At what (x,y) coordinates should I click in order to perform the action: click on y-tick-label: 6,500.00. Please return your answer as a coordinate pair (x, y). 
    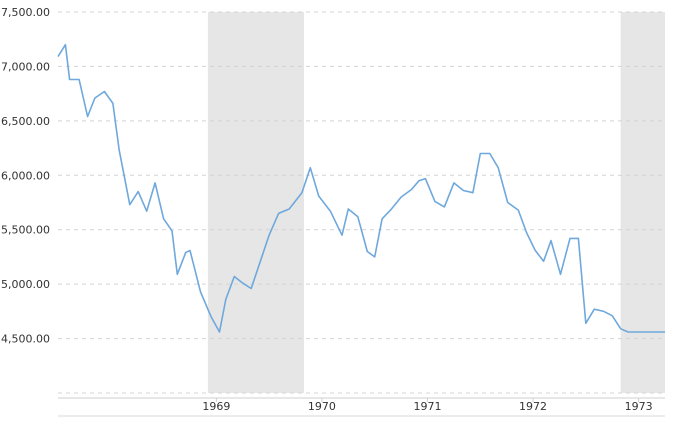
    Looking at the image, I should click on (25, 121).